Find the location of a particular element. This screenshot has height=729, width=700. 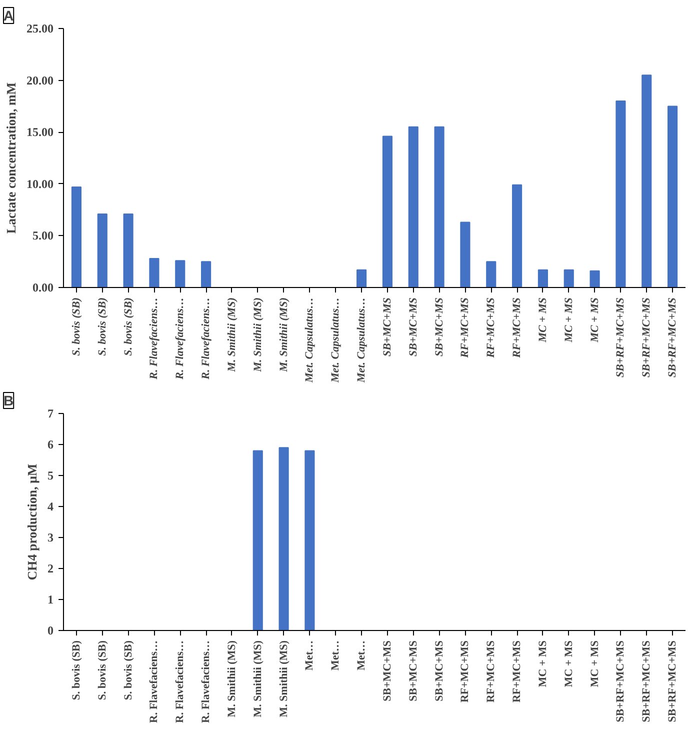

y-axis-title: Lactate concentration, mM is located at coordinates (11, 158).